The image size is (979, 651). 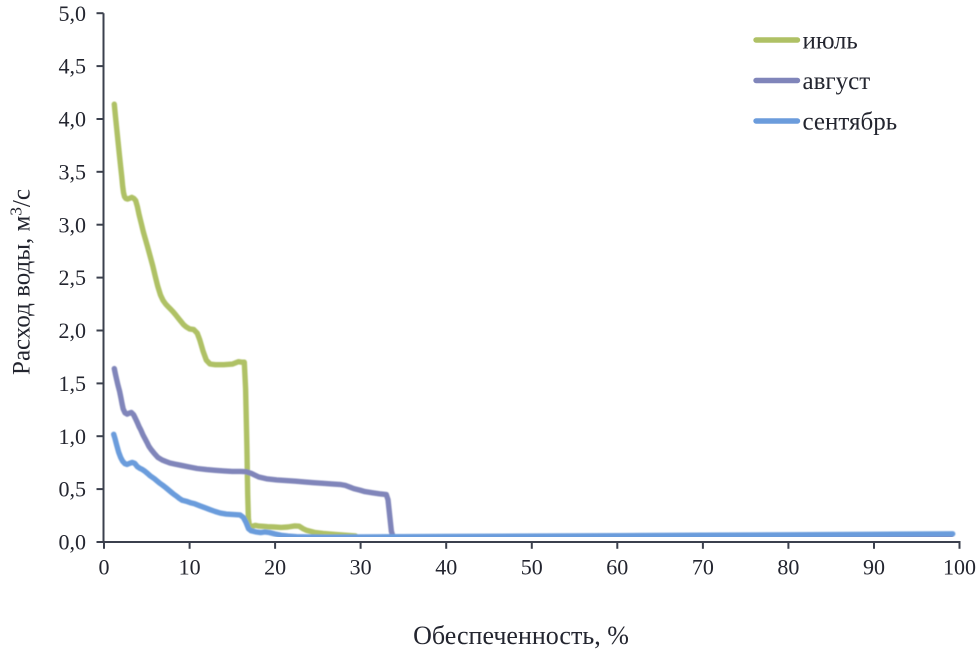 What do you see at coordinates (73, 489) in the screenshot?
I see `svg-text: 0,5` at bounding box center [73, 489].